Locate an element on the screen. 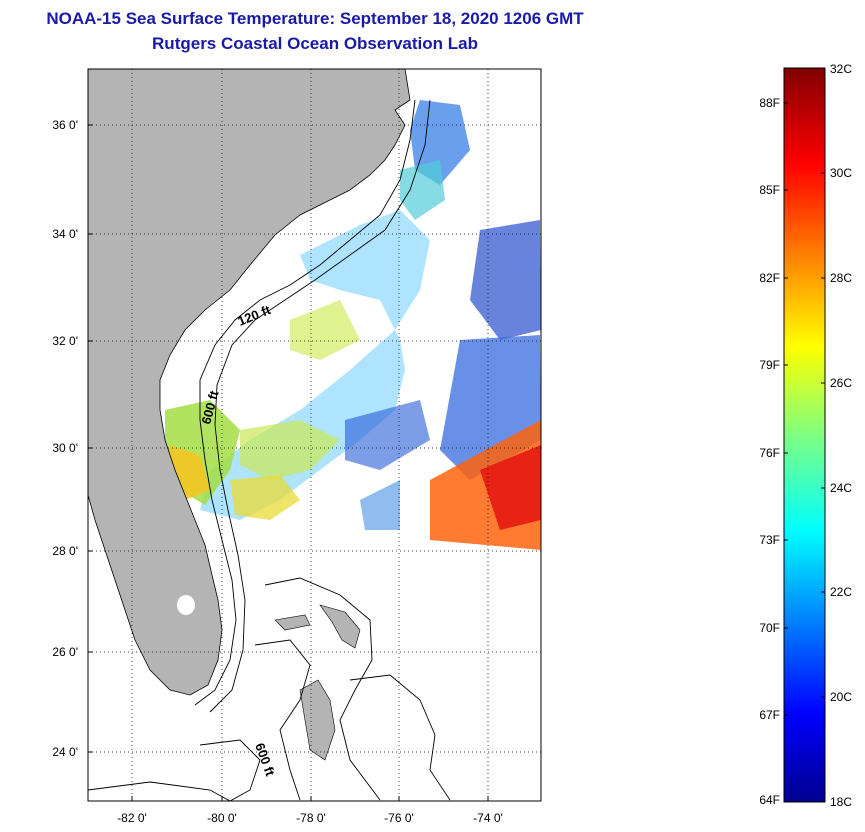 This screenshot has height=832, width=865. colorbar-ticks is located at coordinates (804, 409).